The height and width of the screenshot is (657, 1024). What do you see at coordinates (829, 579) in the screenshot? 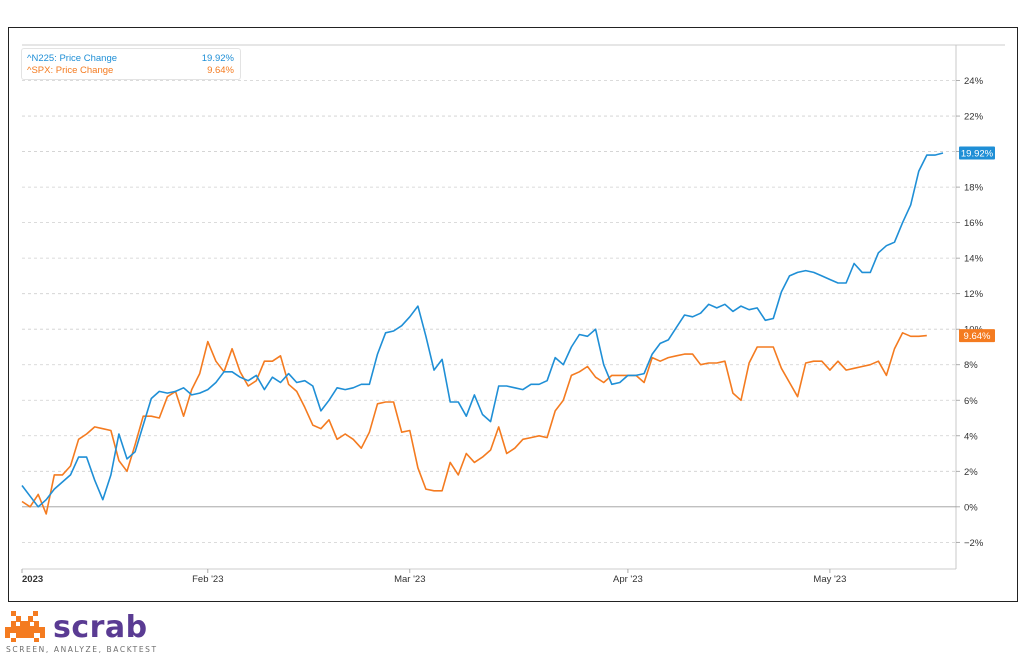
I see `x-tick-label: May '23` at bounding box center [829, 579].